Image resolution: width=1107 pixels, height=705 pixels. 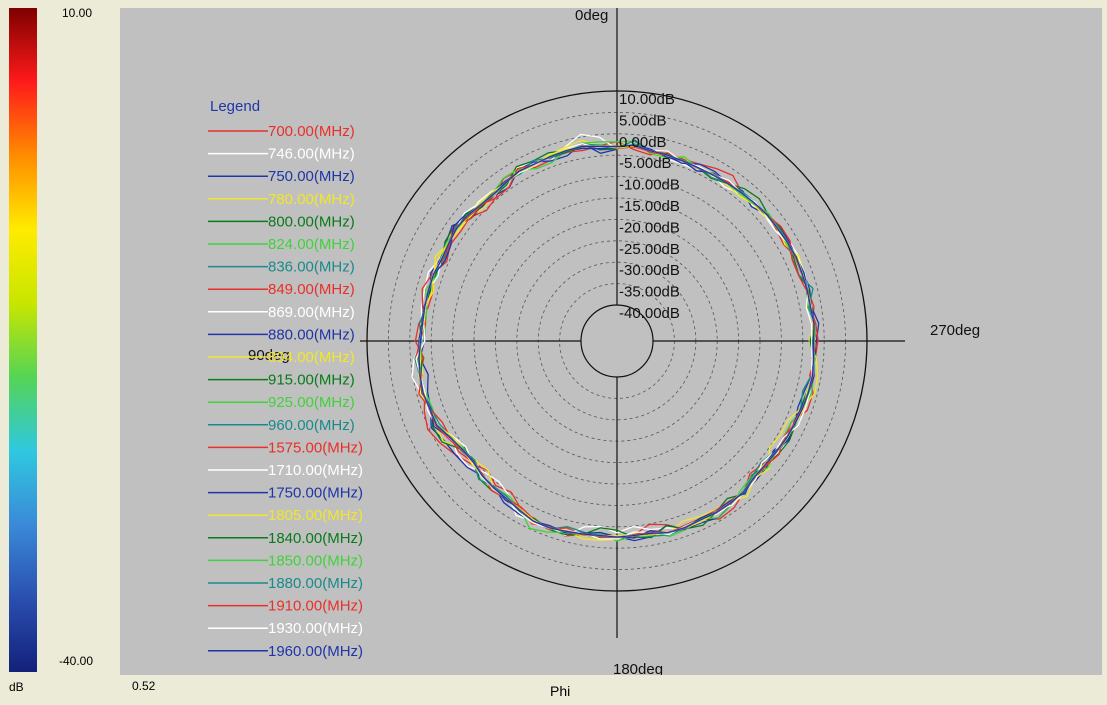 What do you see at coordinates (315, 515) in the screenshot?
I see `legend-item-label: 1805.00(MHz)` at bounding box center [315, 515].